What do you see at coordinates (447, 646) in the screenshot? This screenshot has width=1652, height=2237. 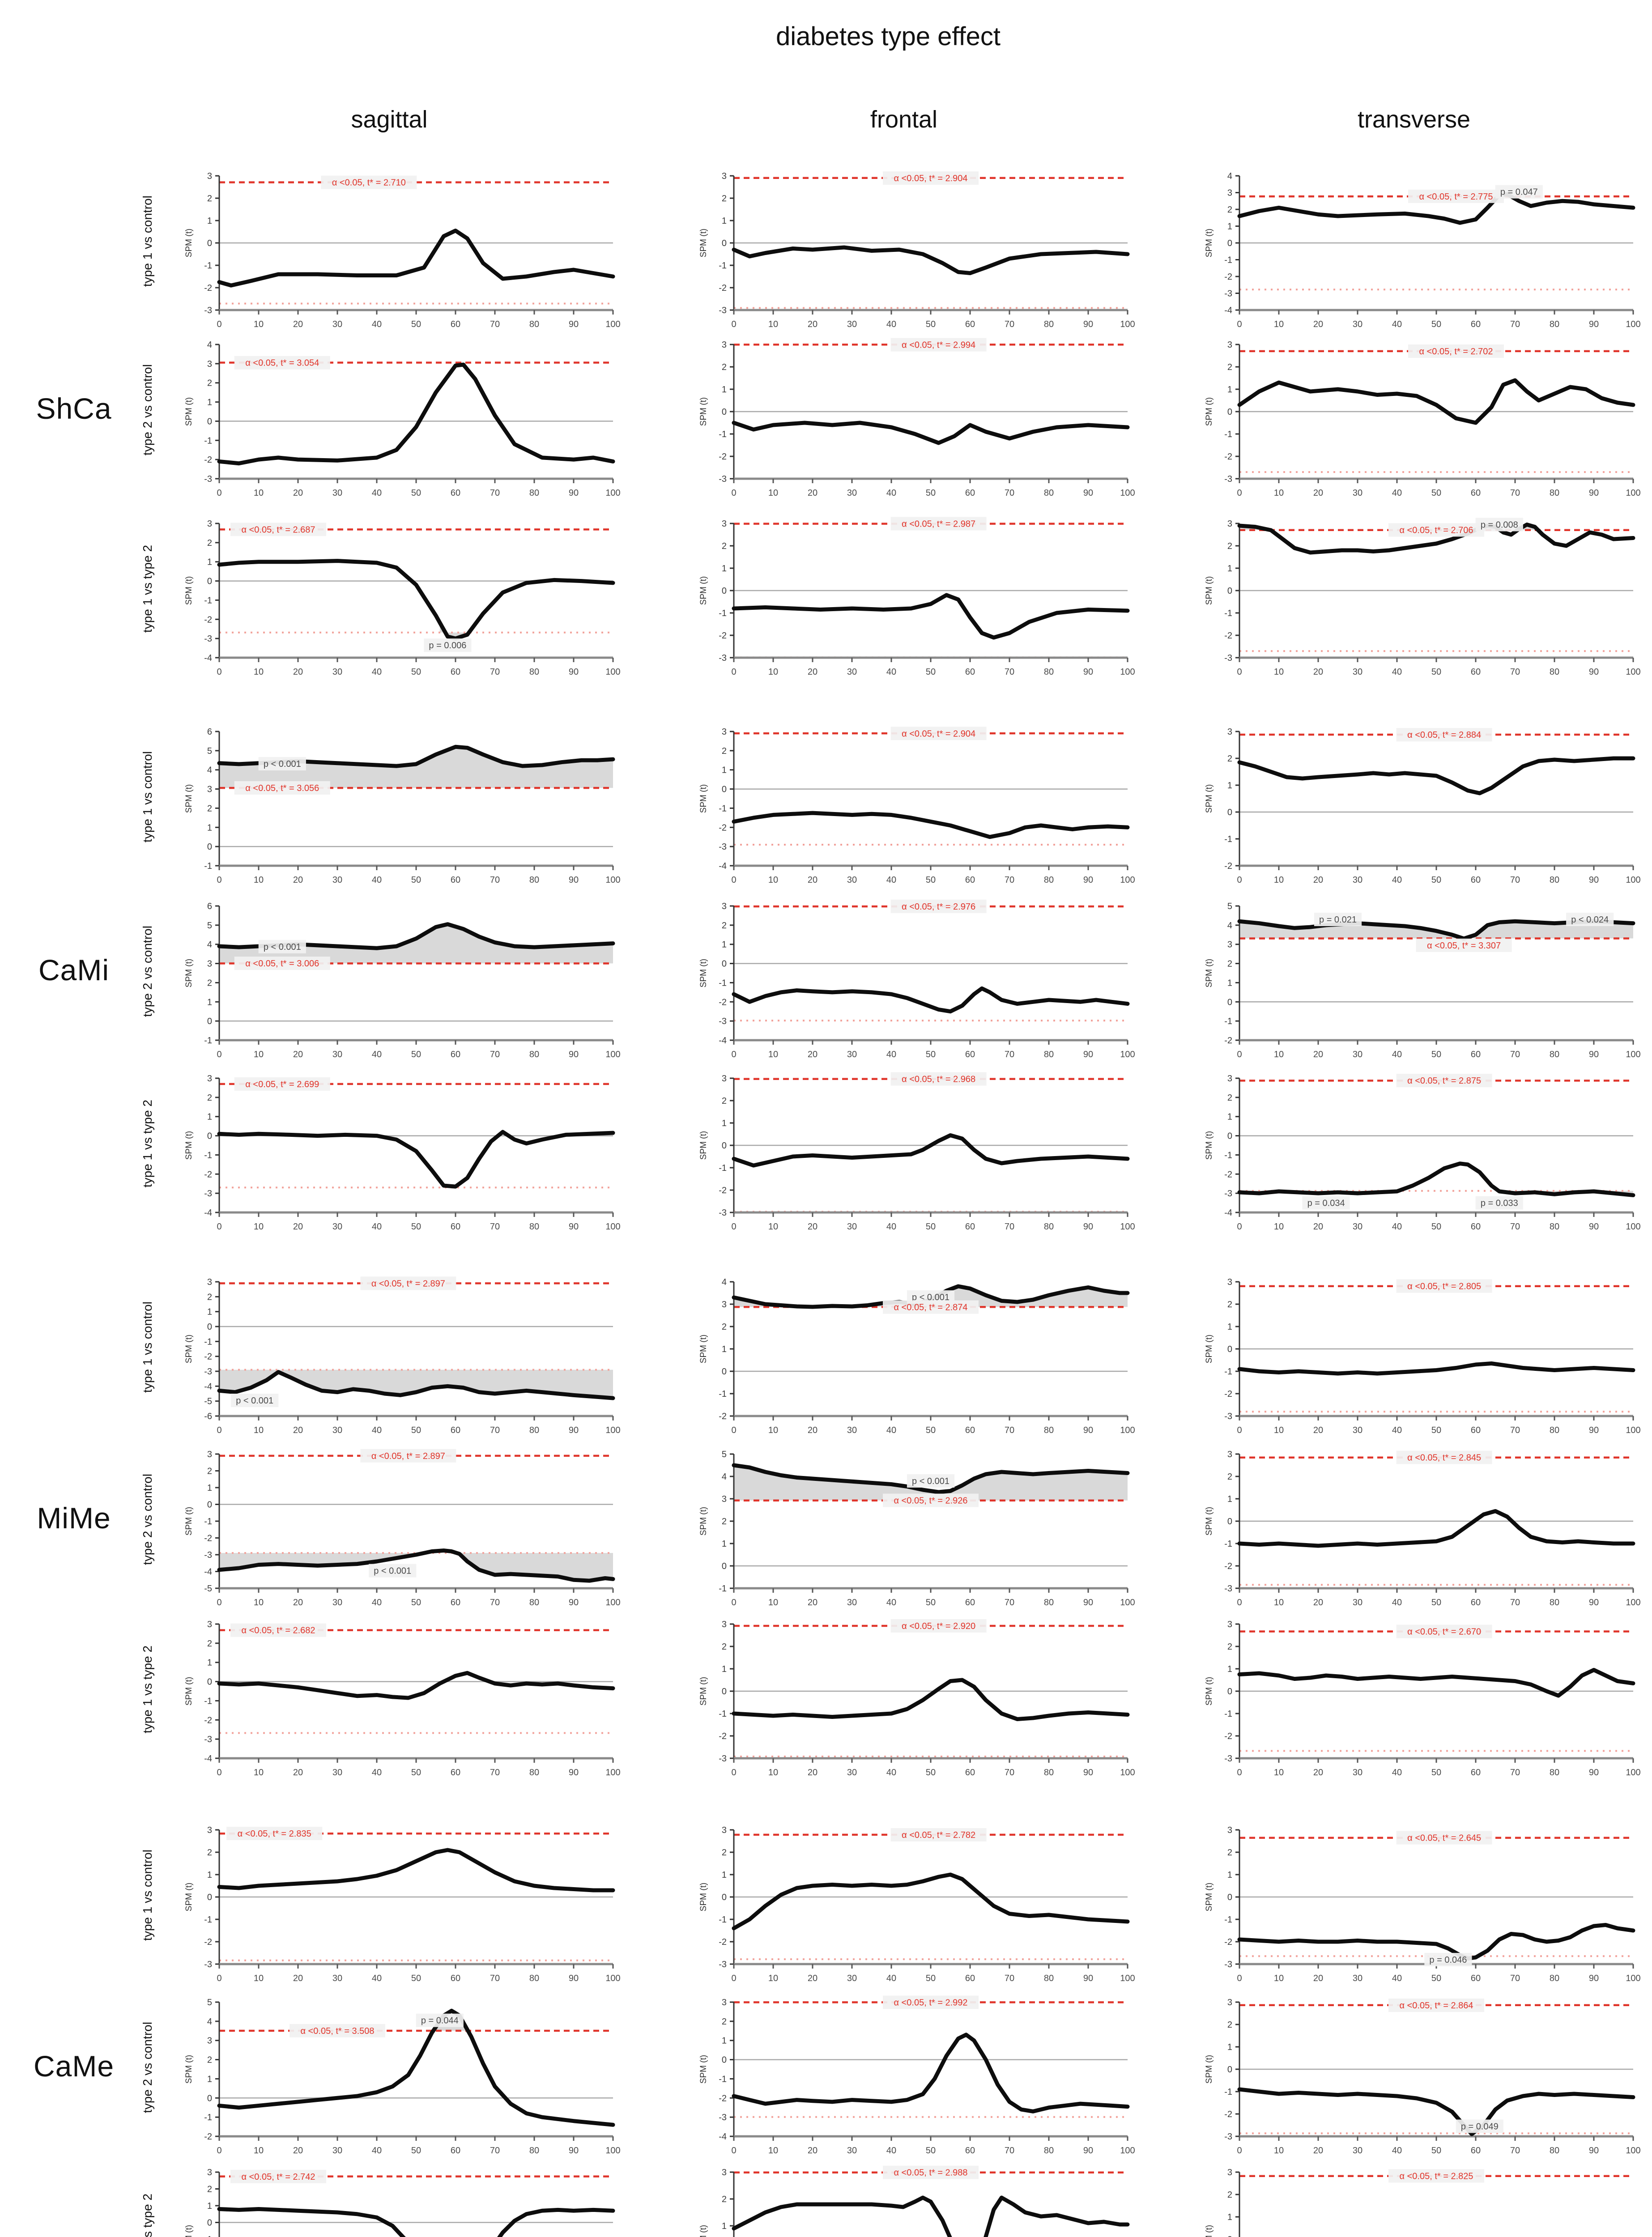 I see `svg-text: p = 0.006` at bounding box center [447, 646].